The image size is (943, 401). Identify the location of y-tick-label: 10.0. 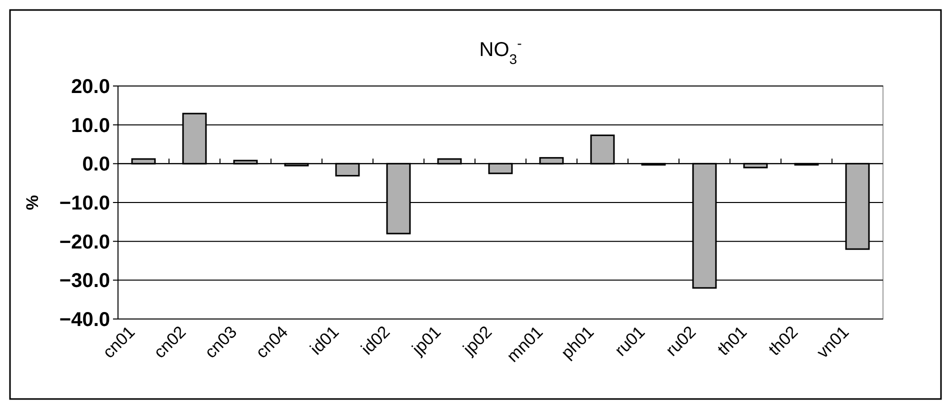
(90, 125).